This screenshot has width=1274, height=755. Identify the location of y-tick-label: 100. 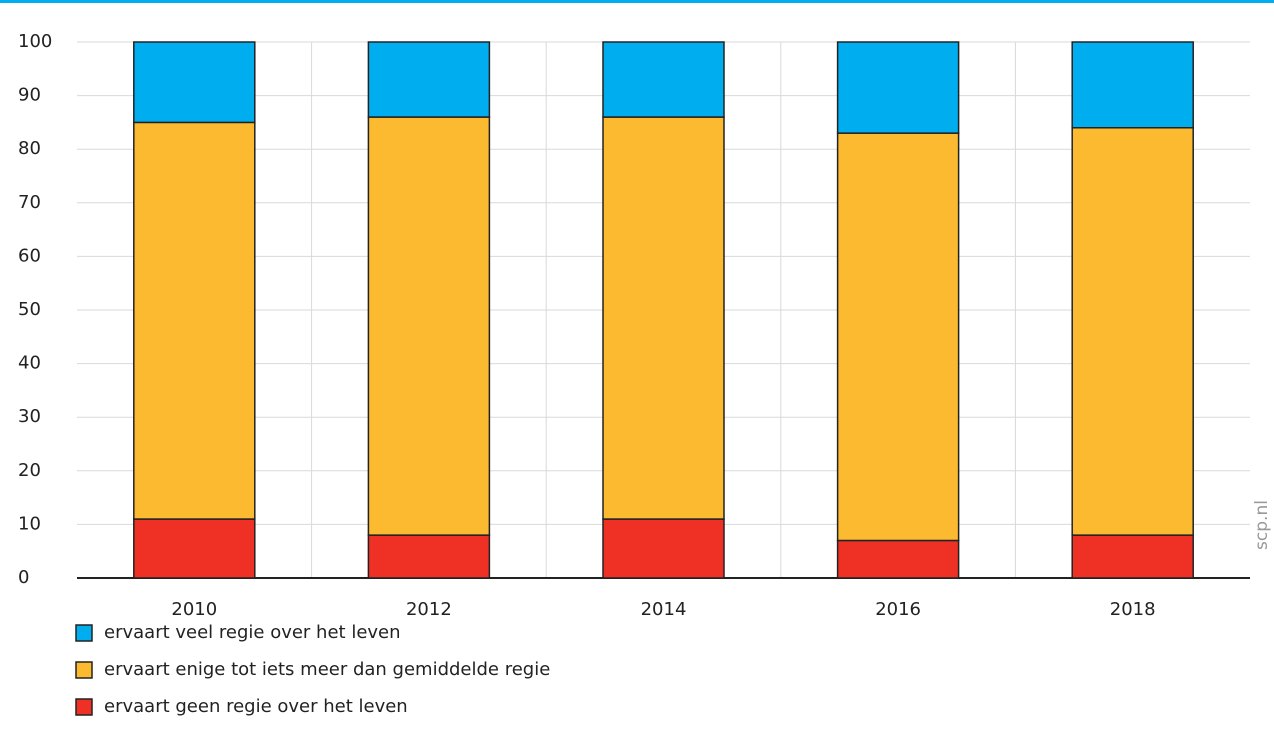
(35, 41).